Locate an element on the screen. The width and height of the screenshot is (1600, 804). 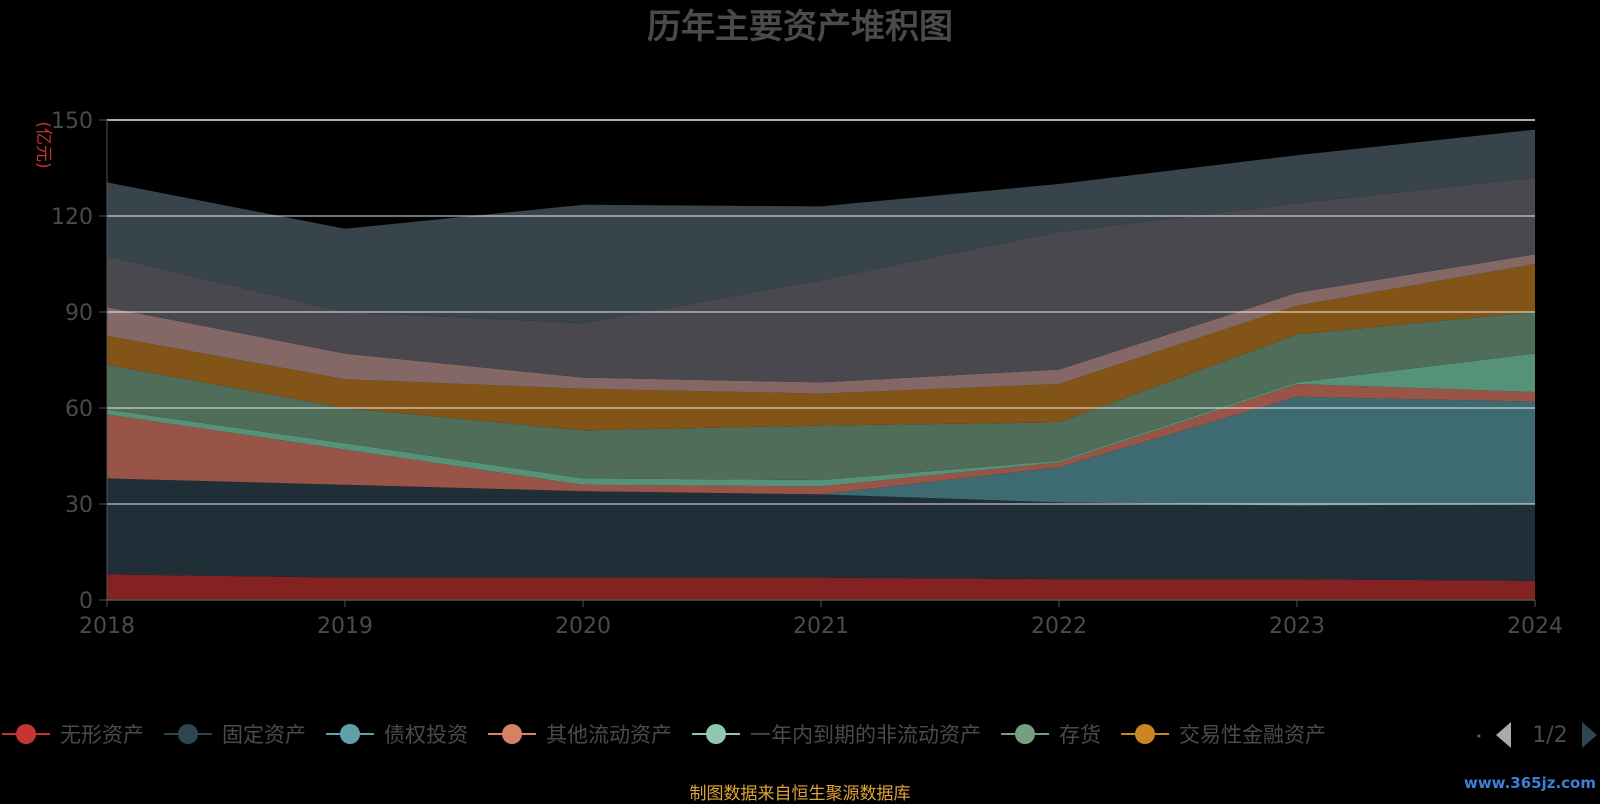
data-source-note: 制图数据来自恒生聚源数据库 is located at coordinates (800, 794).